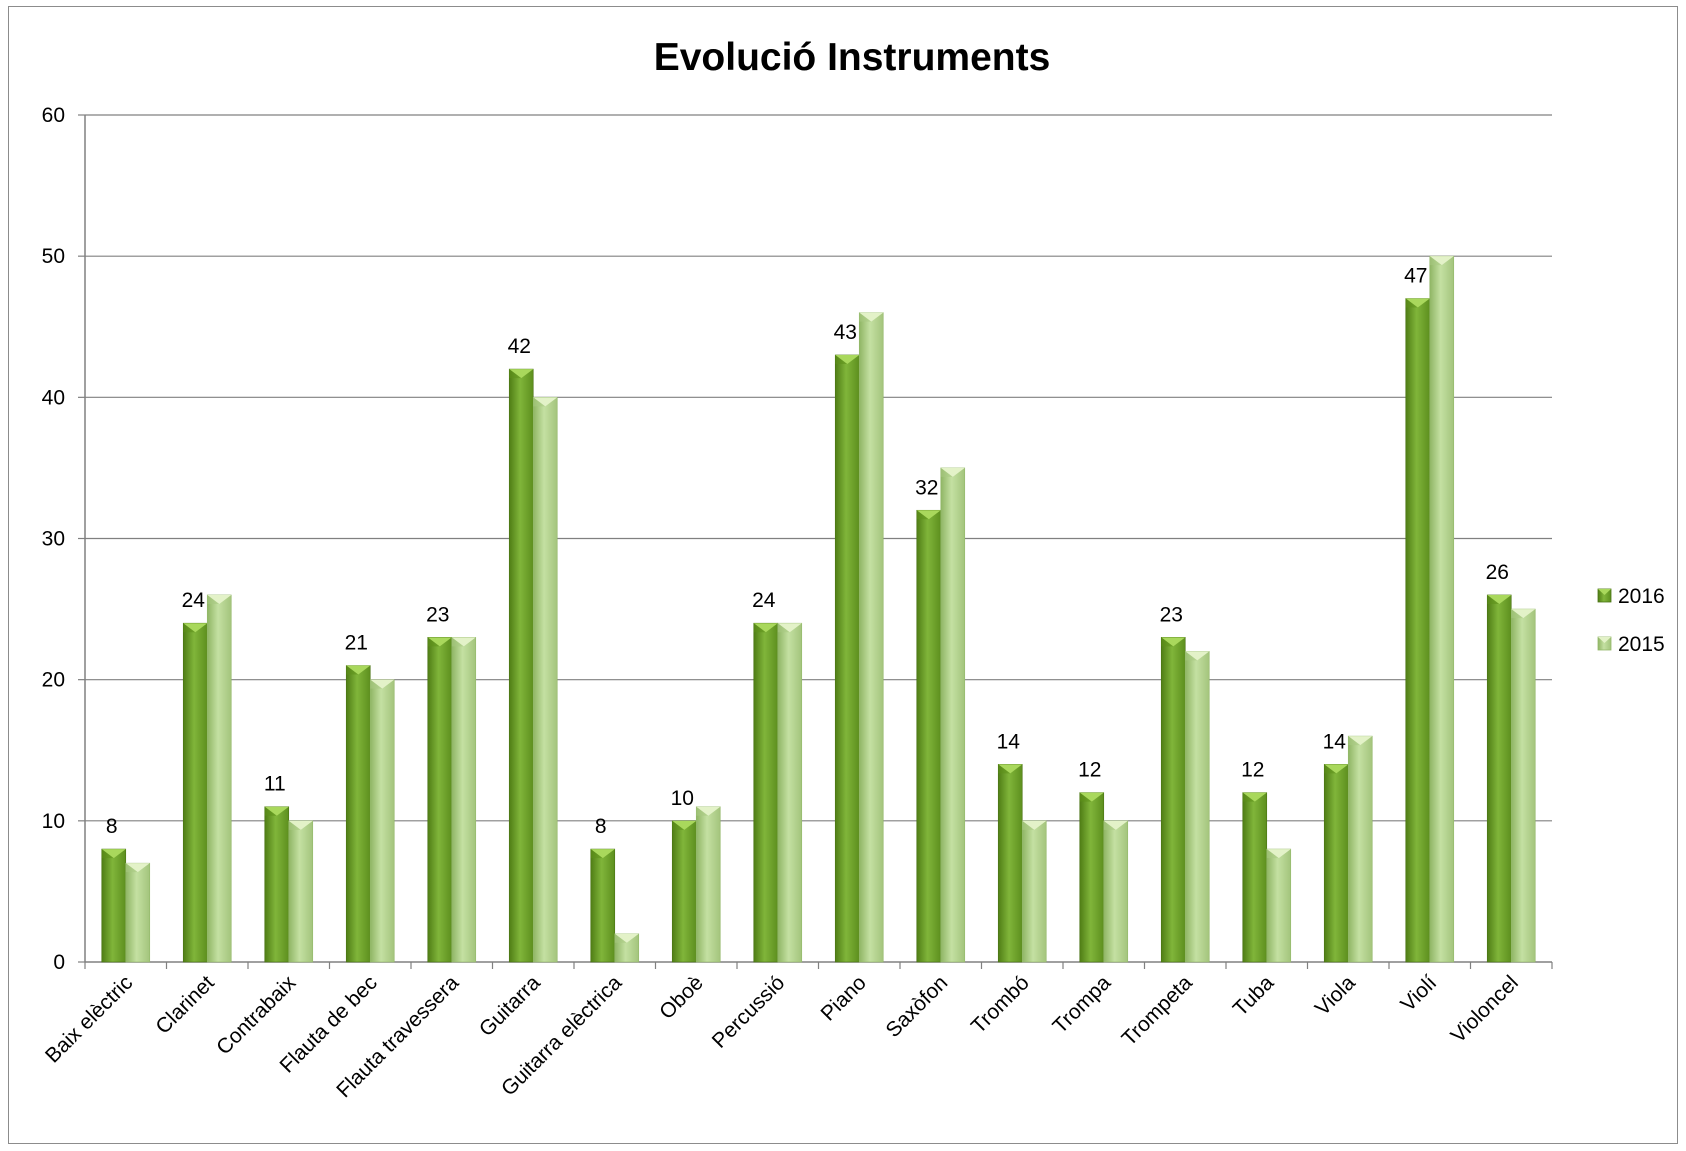 This screenshot has height=1151, width=1686. I want to click on bar-2016-trompa, so click(1092, 877).